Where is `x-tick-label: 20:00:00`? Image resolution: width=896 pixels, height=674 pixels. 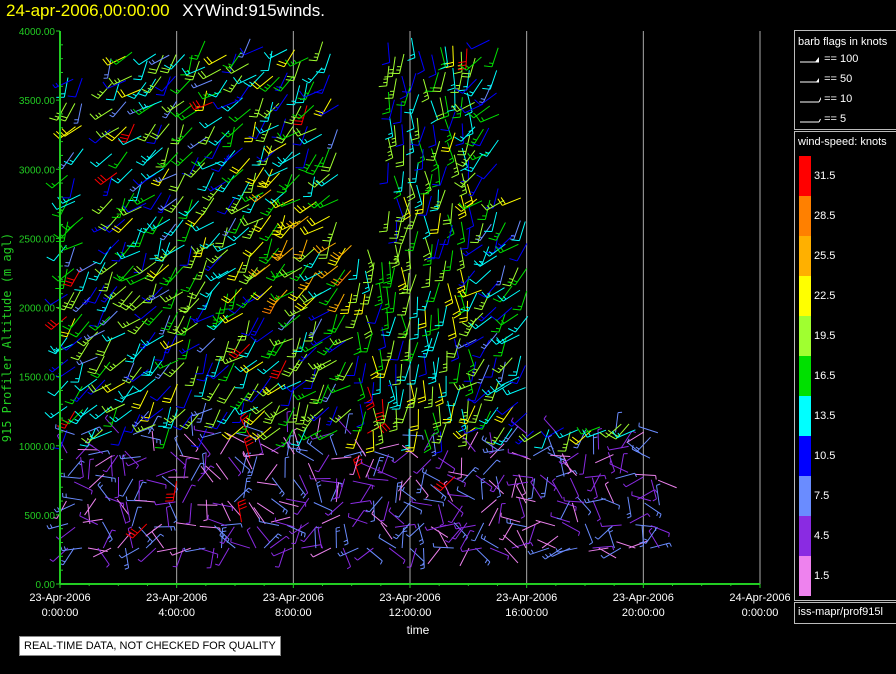
x-tick-label: 20:00:00 is located at coordinates (643, 613).